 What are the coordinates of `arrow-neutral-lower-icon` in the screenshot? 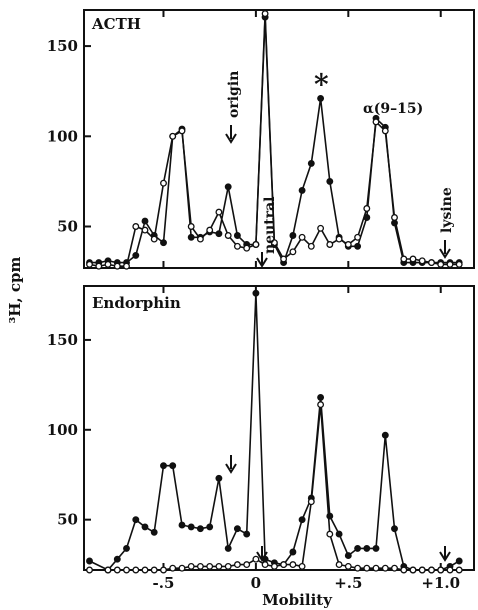 It's located at (262, 554).